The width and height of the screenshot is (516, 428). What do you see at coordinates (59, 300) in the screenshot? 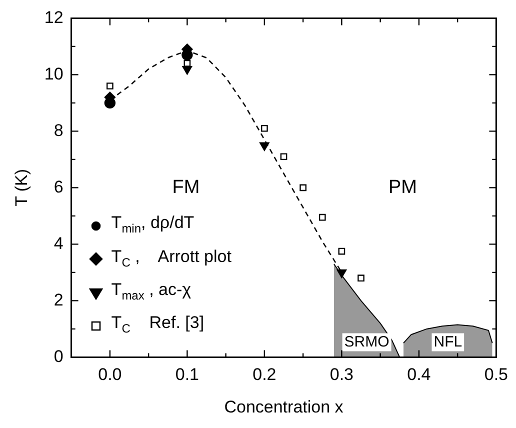
I see `y-tick-label: 2` at bounding box center [59, 300].